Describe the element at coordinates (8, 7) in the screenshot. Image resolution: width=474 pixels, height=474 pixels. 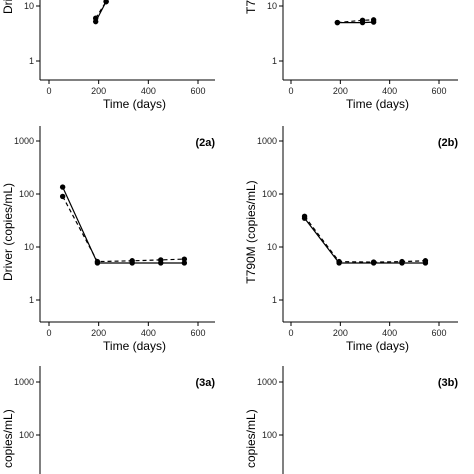
I see `y-axis-label: Driver` at that location.